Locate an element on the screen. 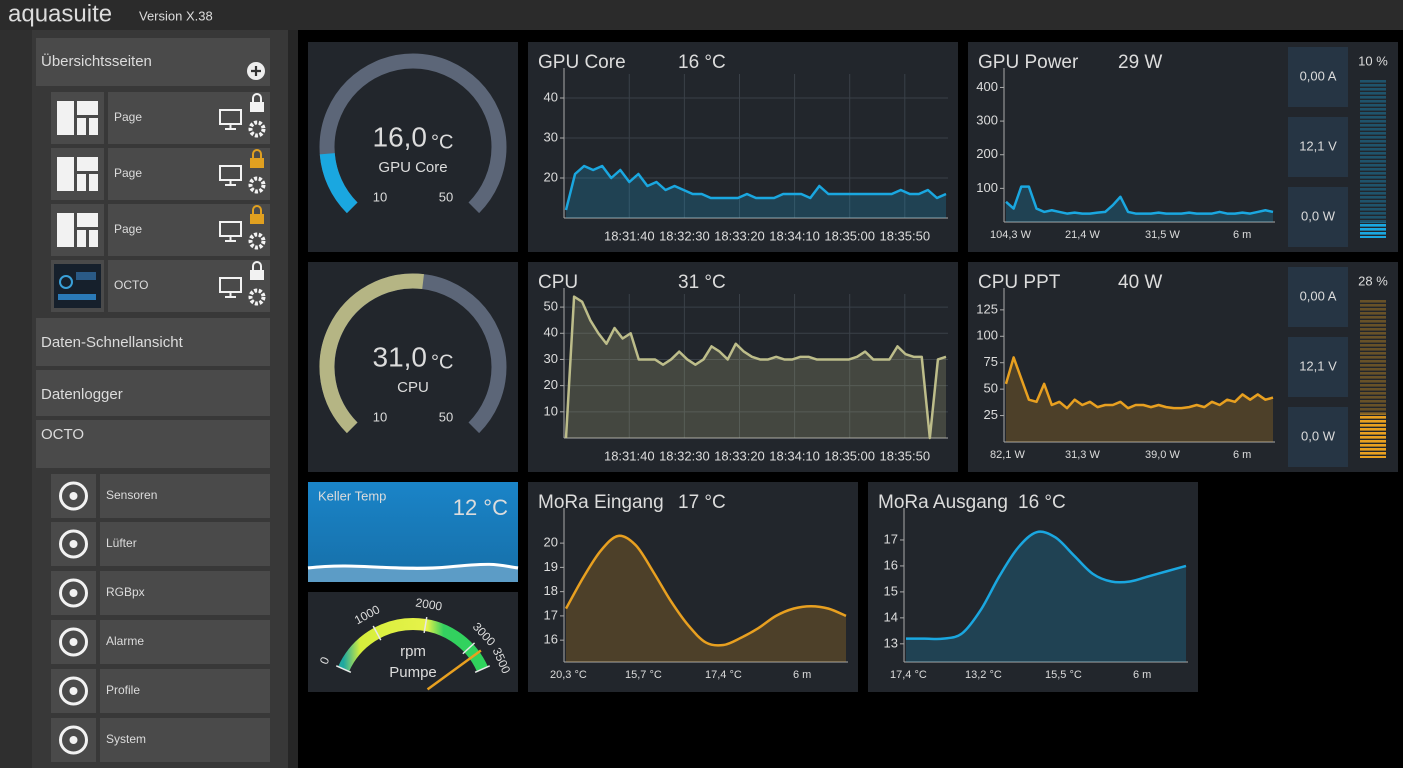  dial-needle is located at coordinates (454, 670).